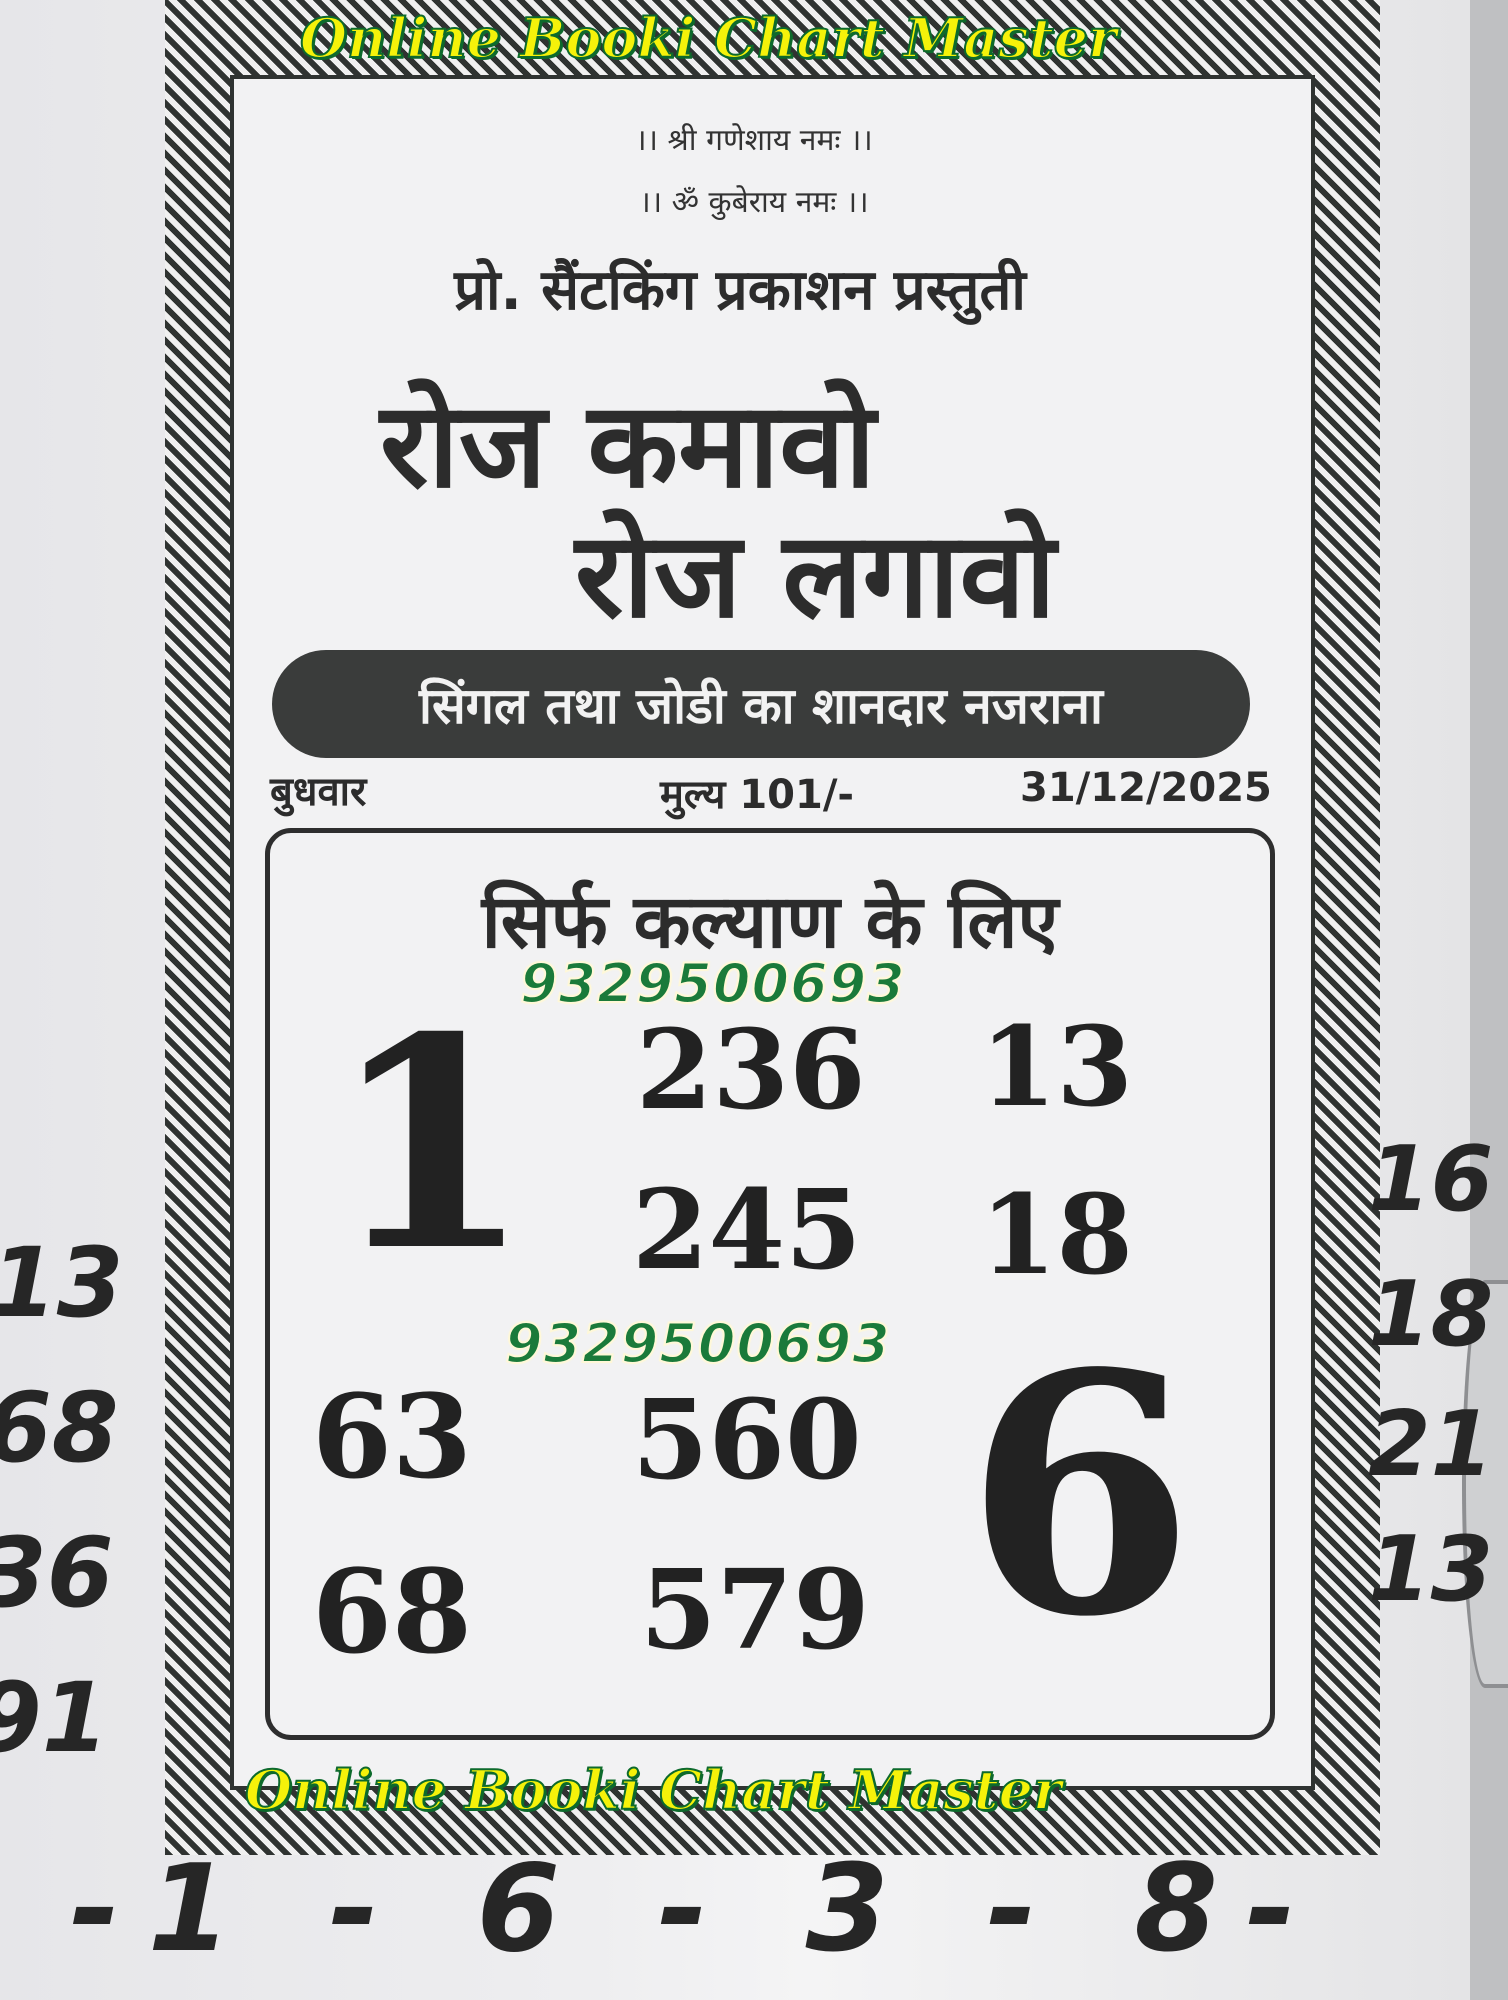 This screenshot has width=1508, height=2000. Describe the element at coordinates (318, 792) in the screenshot. I see `day-label: बुधवार` at that location.